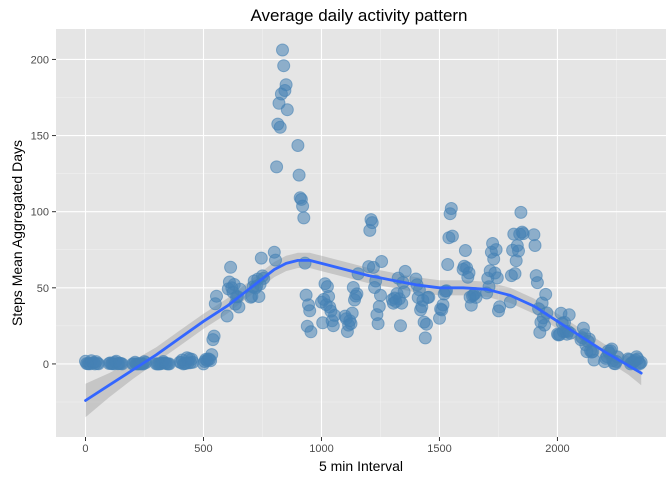 Image resolution: width=672 pixels, height=480 pixels. Describe the element at coordinates (358, 15) in the screenshot. I see `chart-title: Average daily activity pattern` at that location.